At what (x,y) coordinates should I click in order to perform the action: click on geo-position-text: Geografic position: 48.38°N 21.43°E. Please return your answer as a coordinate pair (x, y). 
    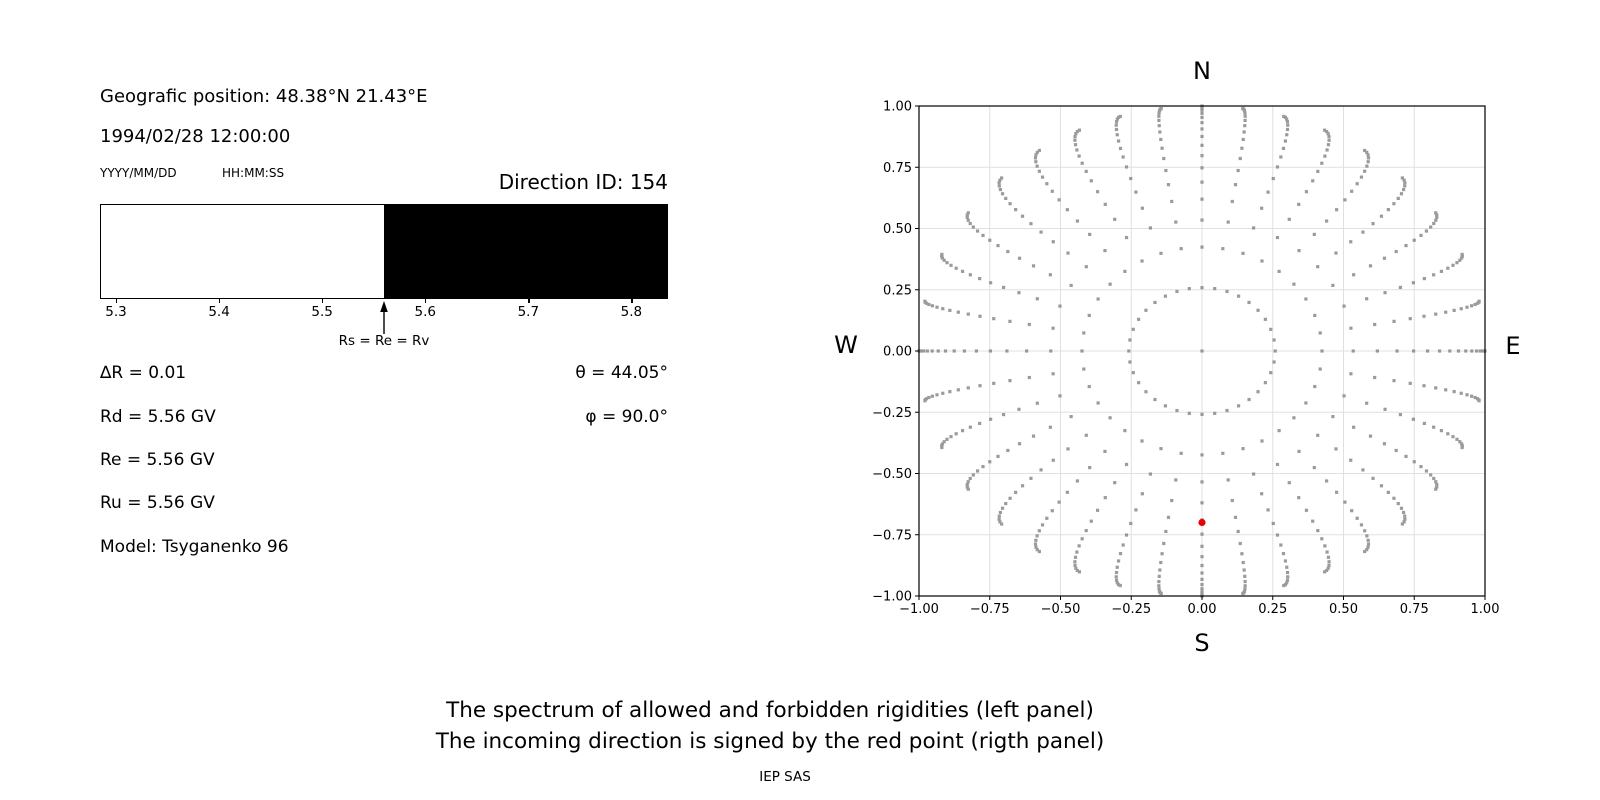
    Looking at the image, I should click on (264, 96).